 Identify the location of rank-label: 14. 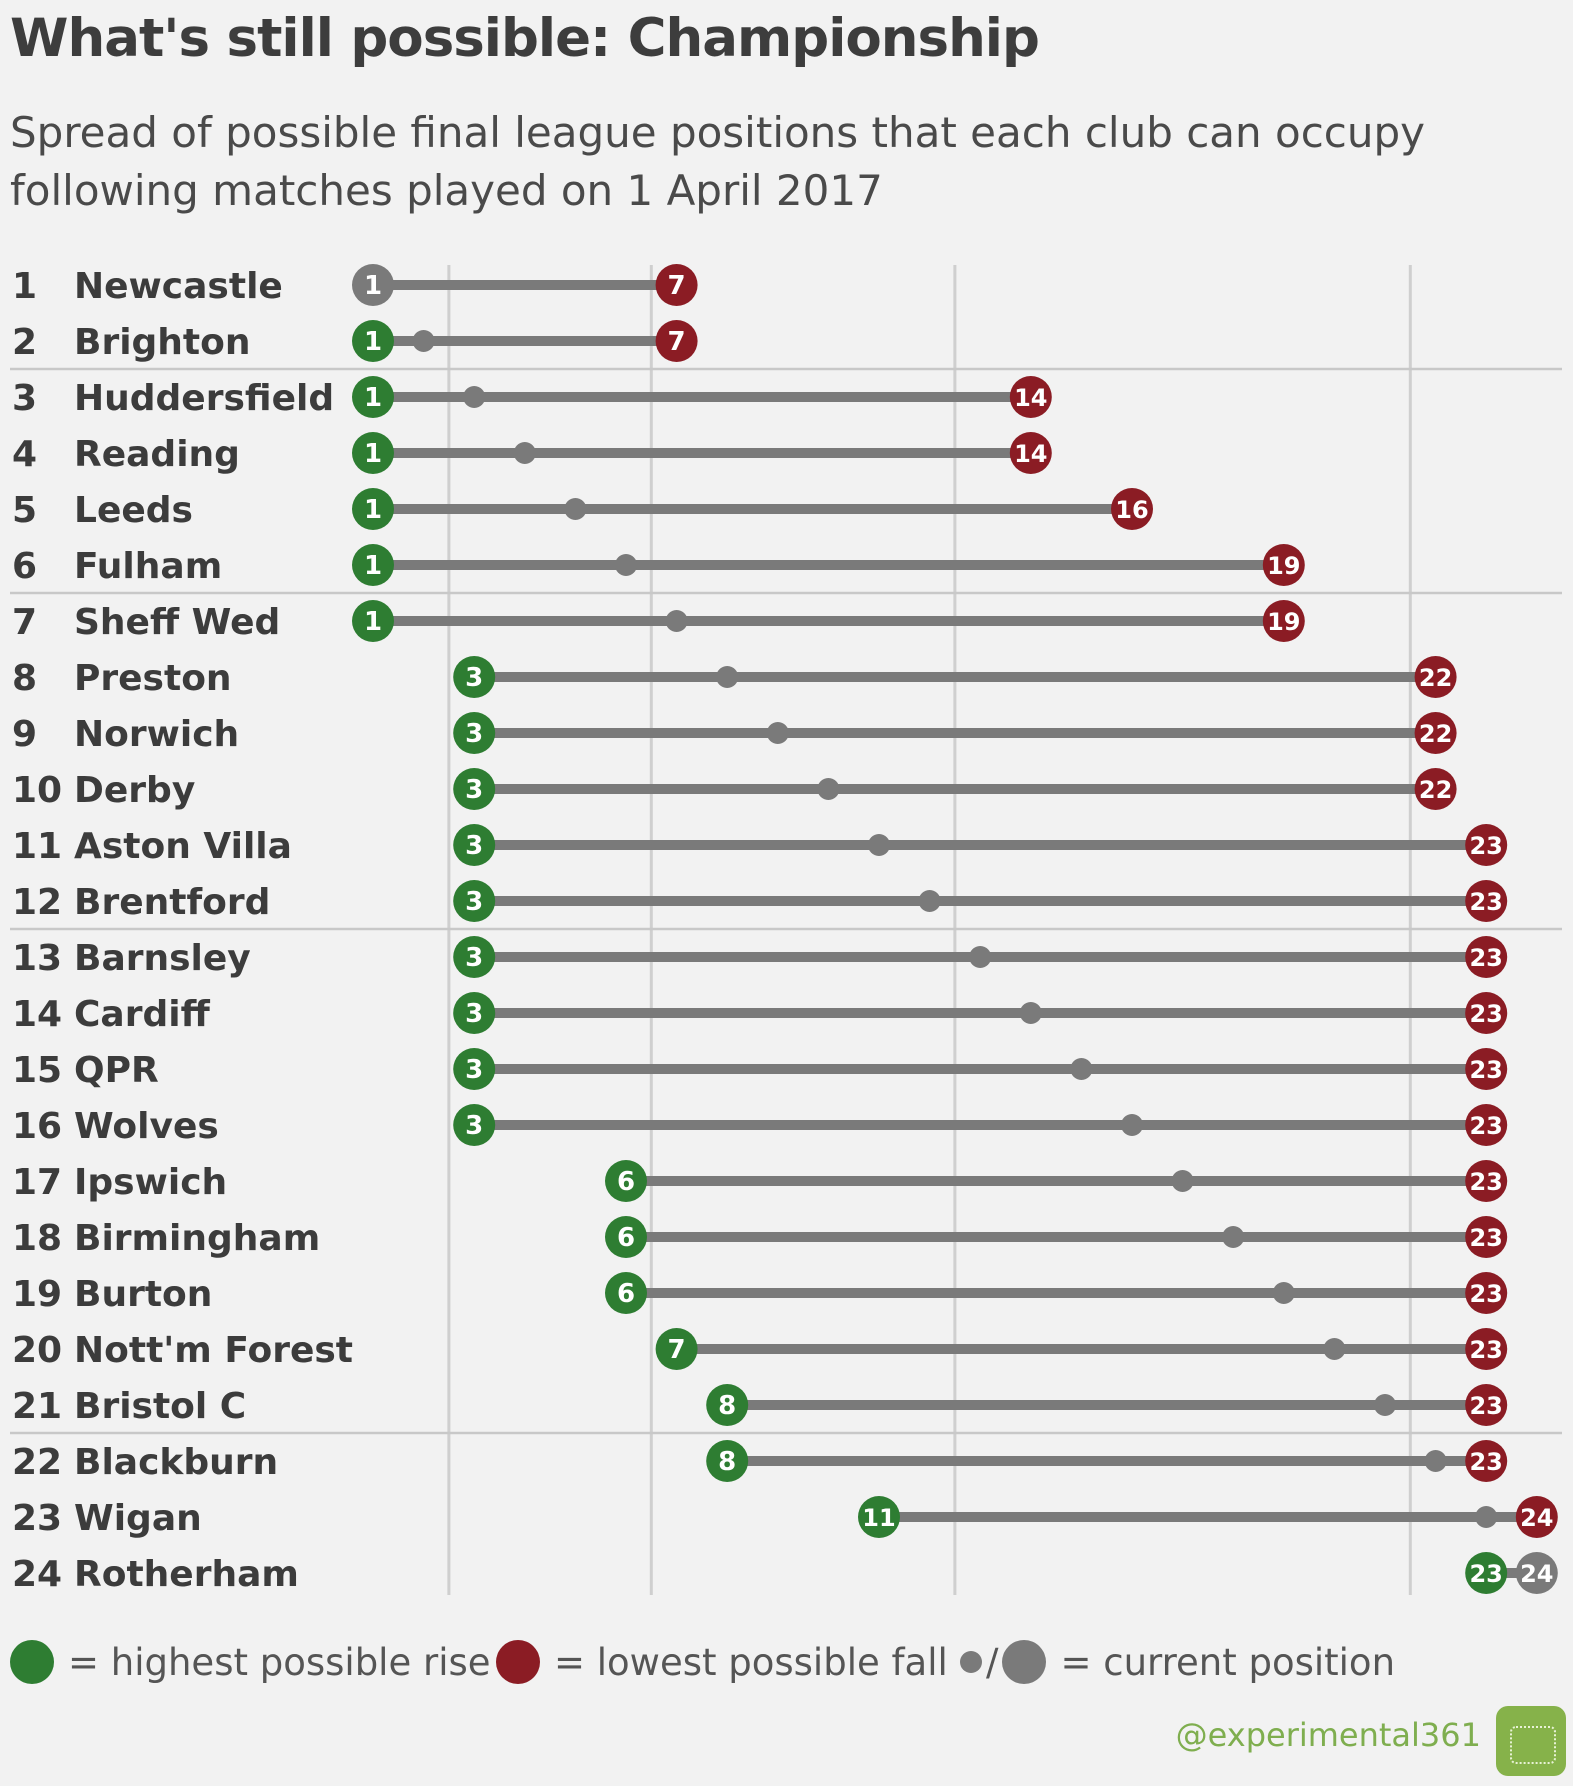
(37, 1014).